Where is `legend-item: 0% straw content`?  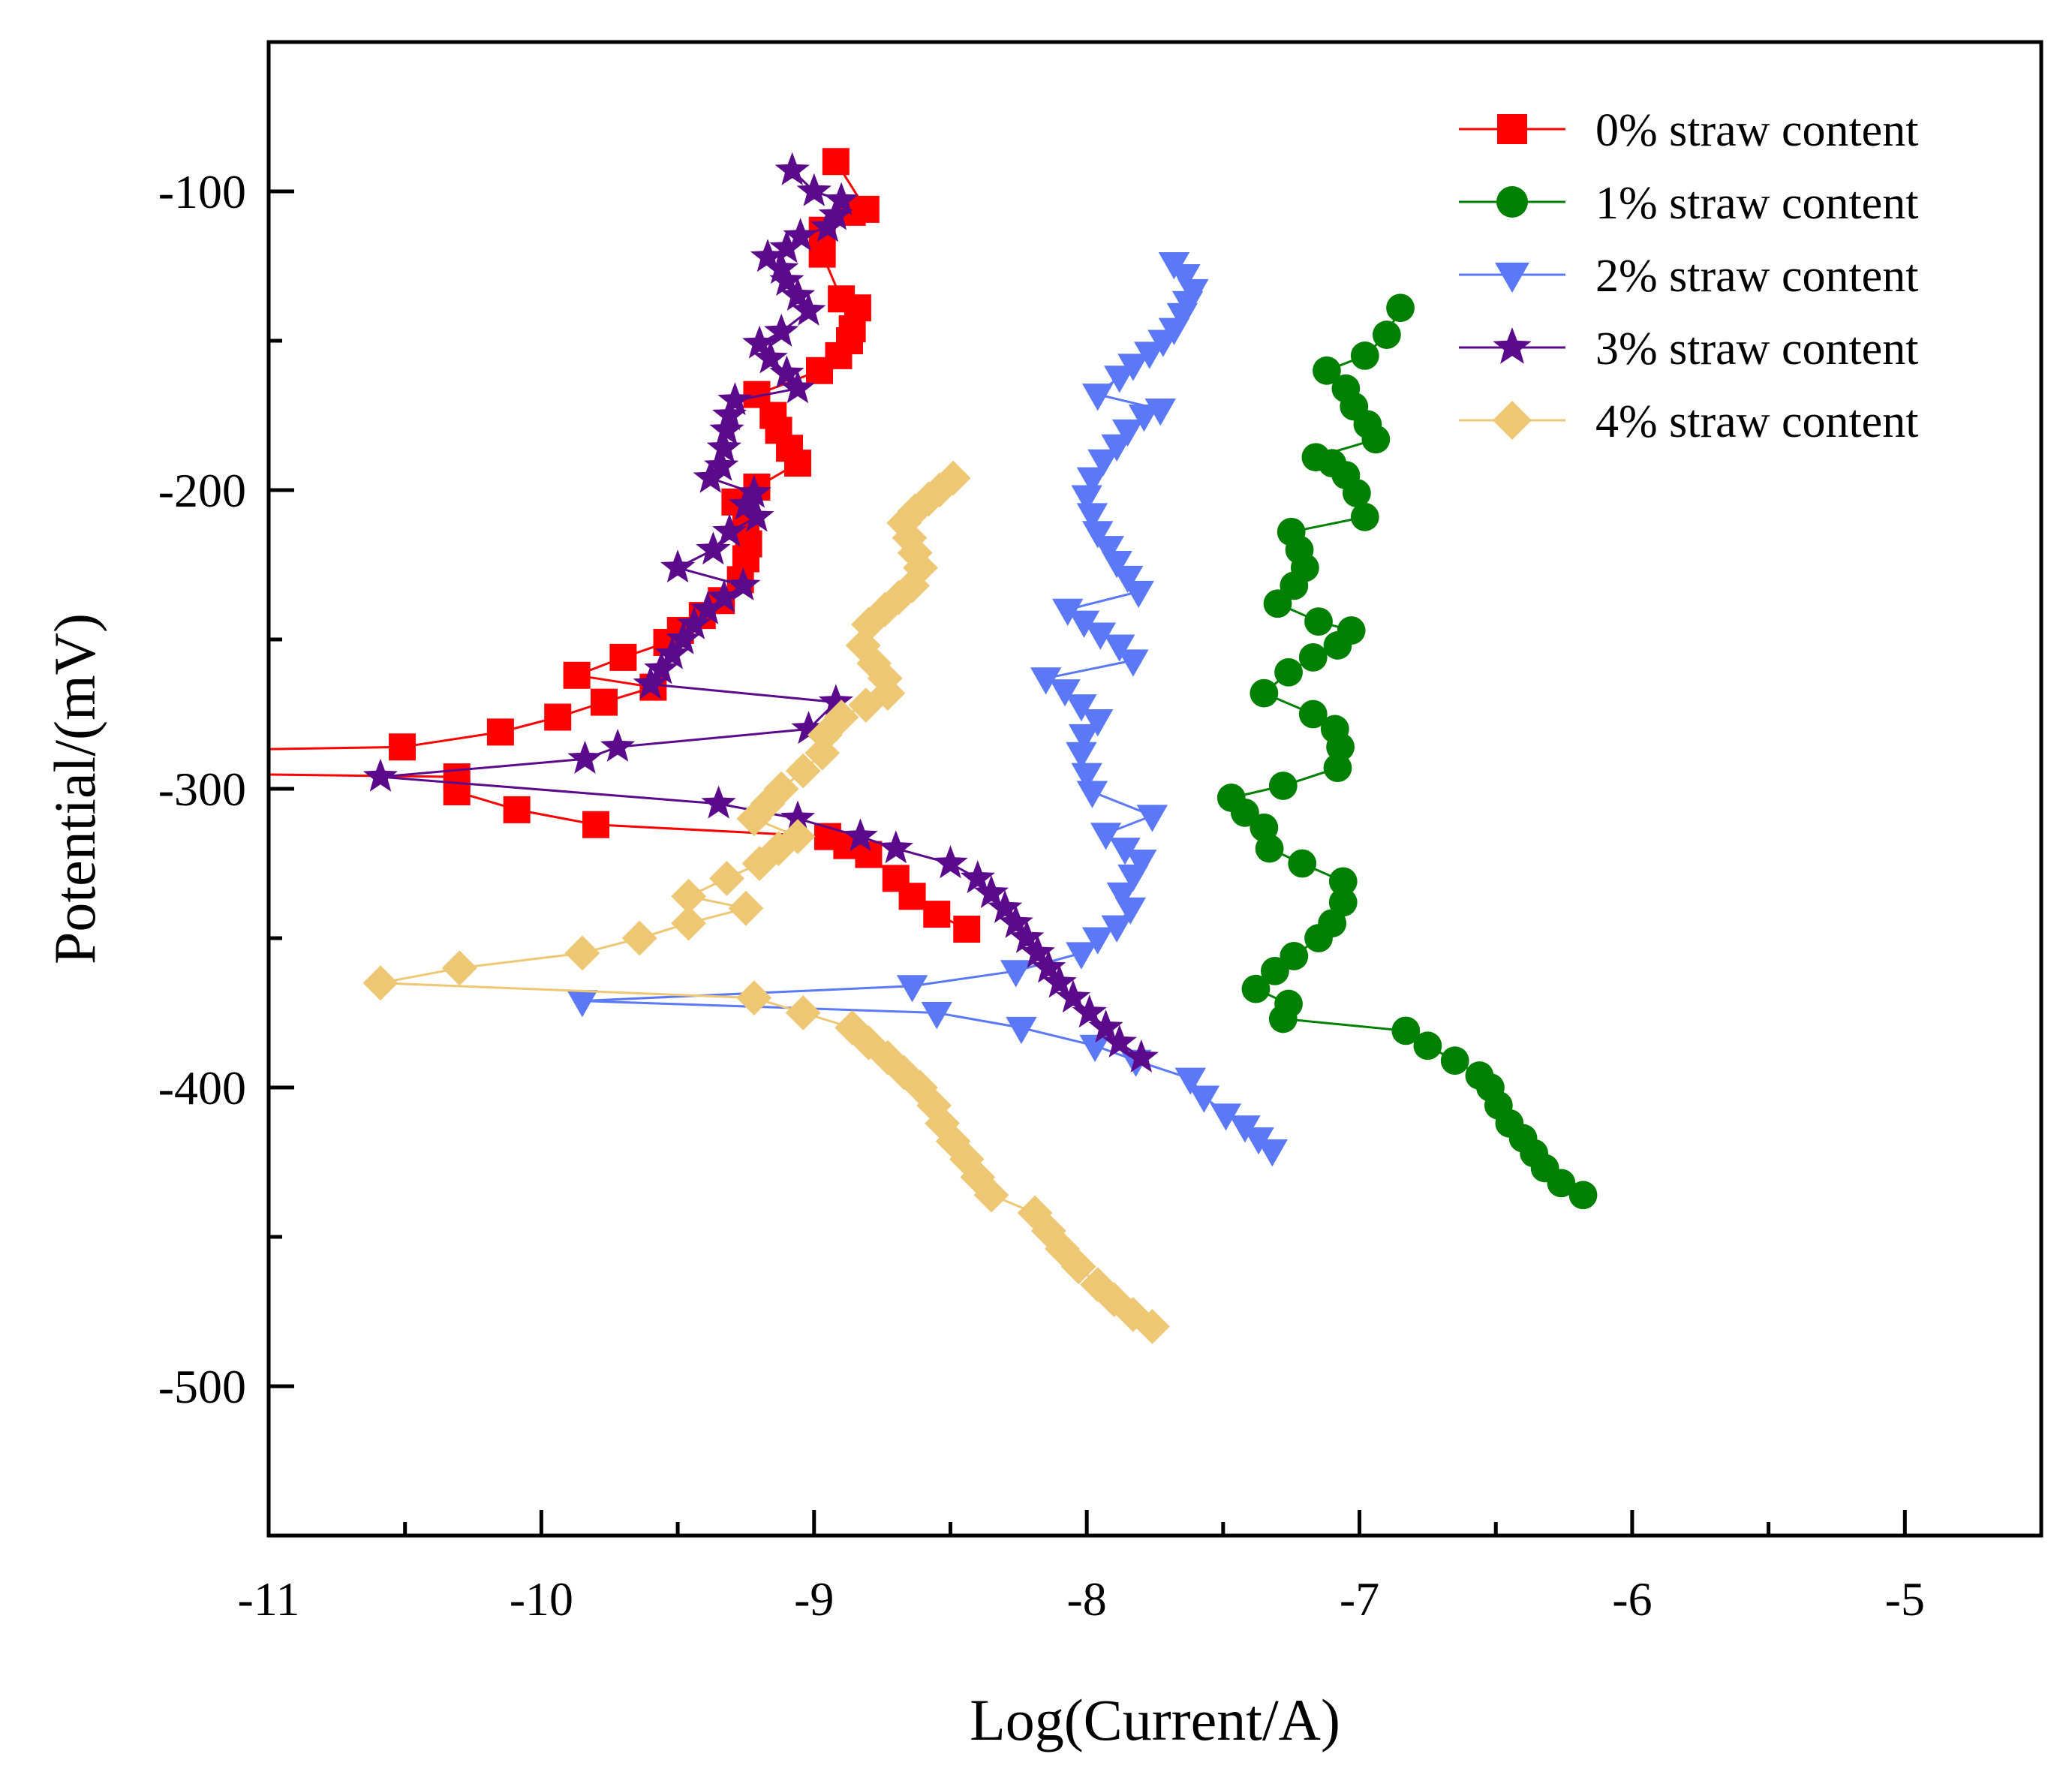
legend-item: 0% straw content is located at coordinates (1689, 130).